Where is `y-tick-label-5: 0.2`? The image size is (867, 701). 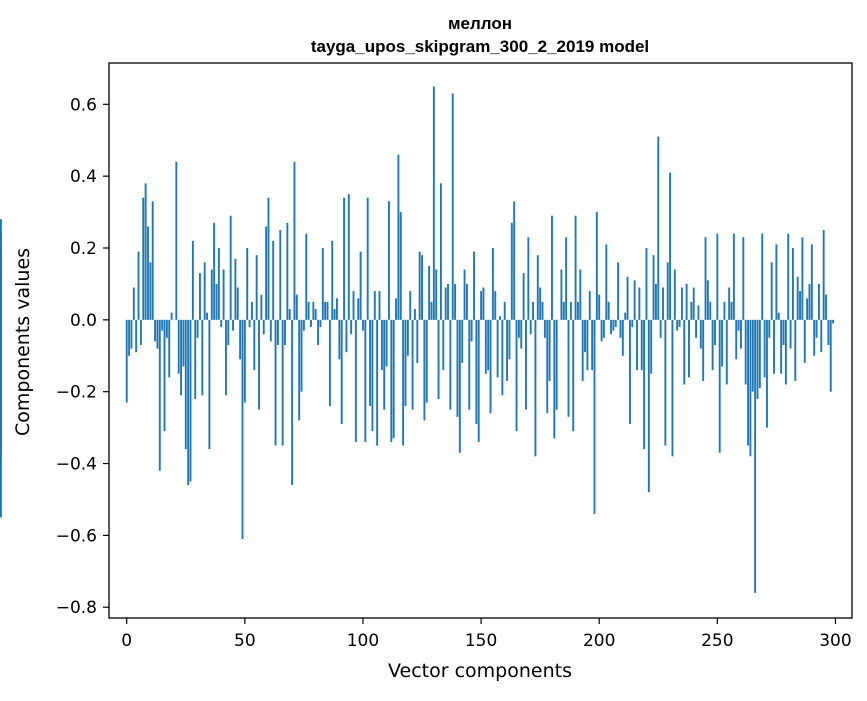 y-tick-label-5: 0.2 is located at coordinates (83, 249).